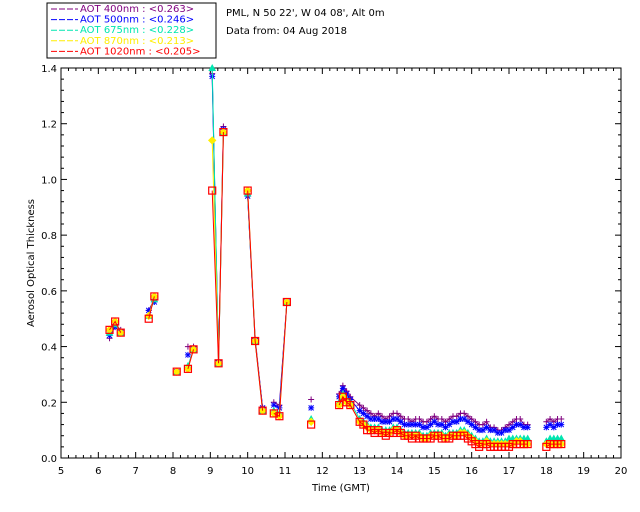 The image size is (640, 512). I want to click on date-info: Data from: 04 Aug 2018, so click(286, 31).